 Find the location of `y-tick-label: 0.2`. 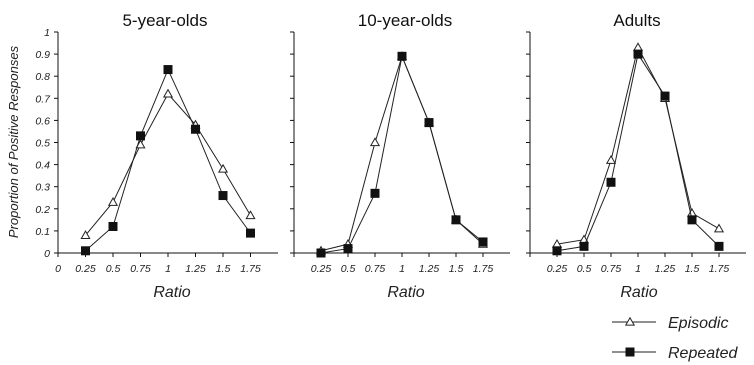

y-tick-label: 0.2 is located at coordinates (42, 210).